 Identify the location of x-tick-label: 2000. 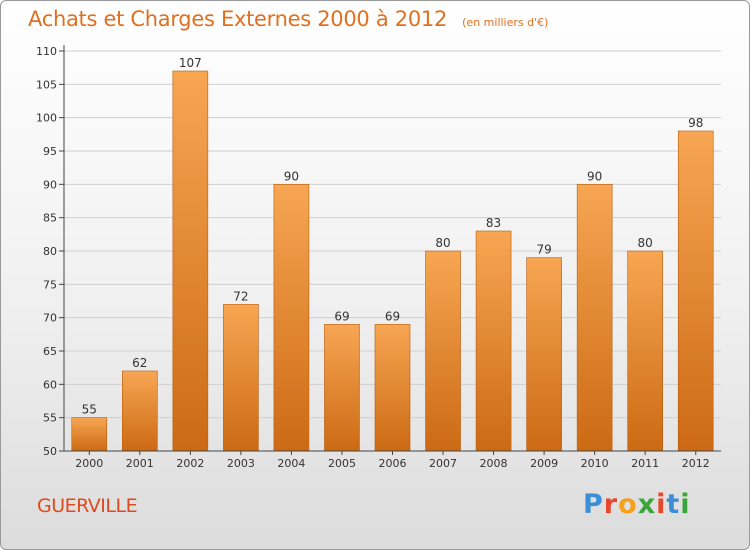
(89, 463).